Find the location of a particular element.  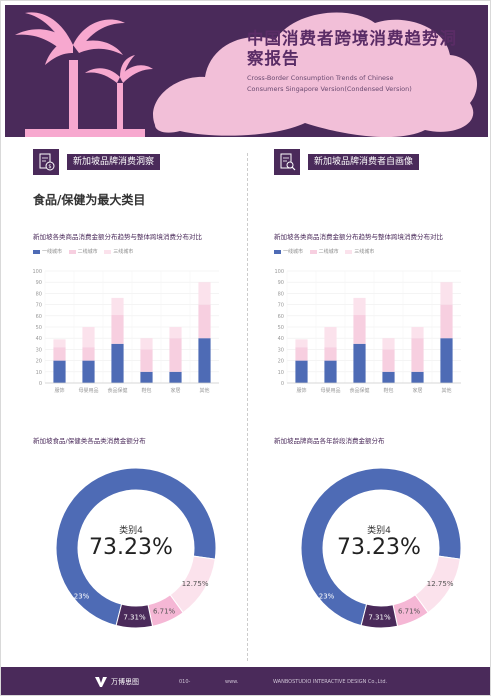

bar-chart-left: 0 10 20 30 40 50 60 70 80 90 100 服饰 母婴用品 食品保健 鞋包 家居 其他 is located at coordinates (125, 331).